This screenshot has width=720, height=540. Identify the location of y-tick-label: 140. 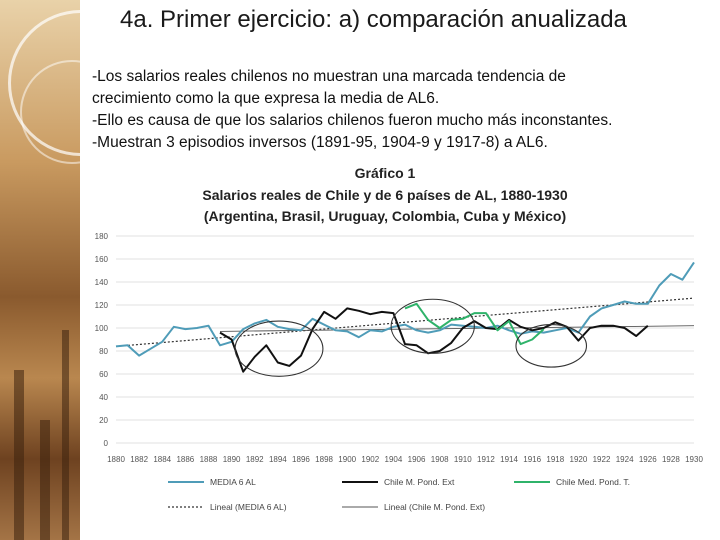
(102, 282).